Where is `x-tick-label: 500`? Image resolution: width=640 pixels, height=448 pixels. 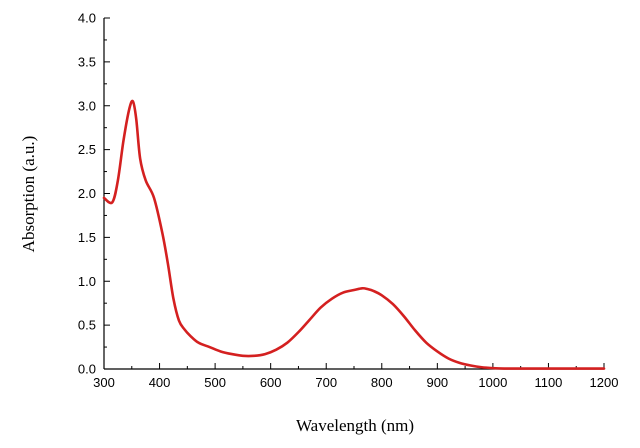 x-tick-label: 500 is located at coordinates (215, 382).